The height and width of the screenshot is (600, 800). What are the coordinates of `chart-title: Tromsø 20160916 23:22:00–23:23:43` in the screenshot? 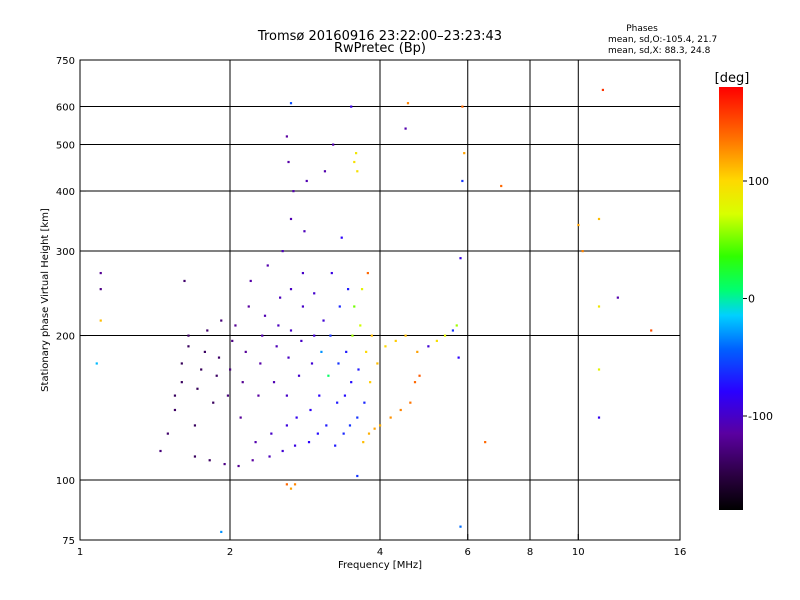 It's located at (379, 36).